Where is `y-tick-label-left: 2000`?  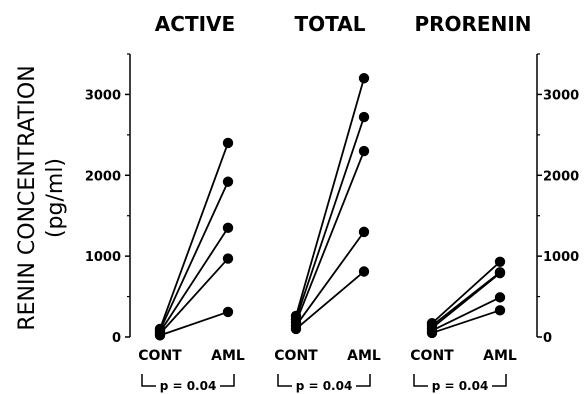
y-tick-label-left: 2000 is located at coordinates (103, 176).